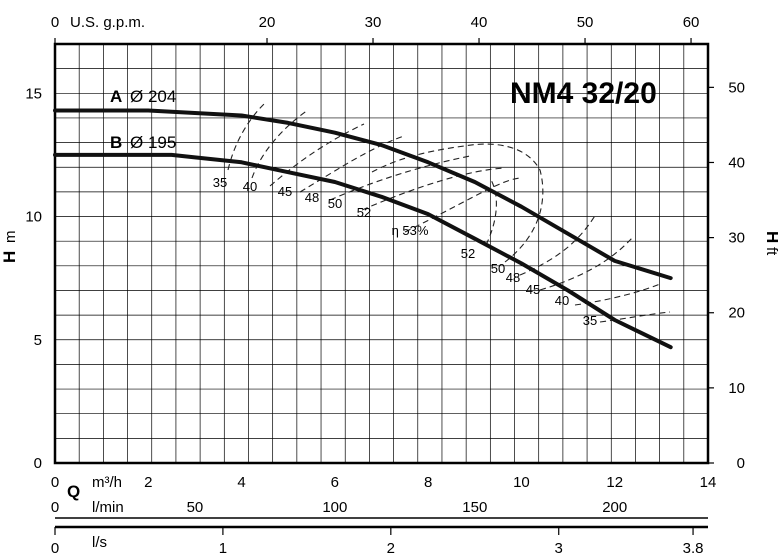 The width and height of the screenshot is (778, 557). I want to click on x-tick-lmin: 0, so click(55, 507).